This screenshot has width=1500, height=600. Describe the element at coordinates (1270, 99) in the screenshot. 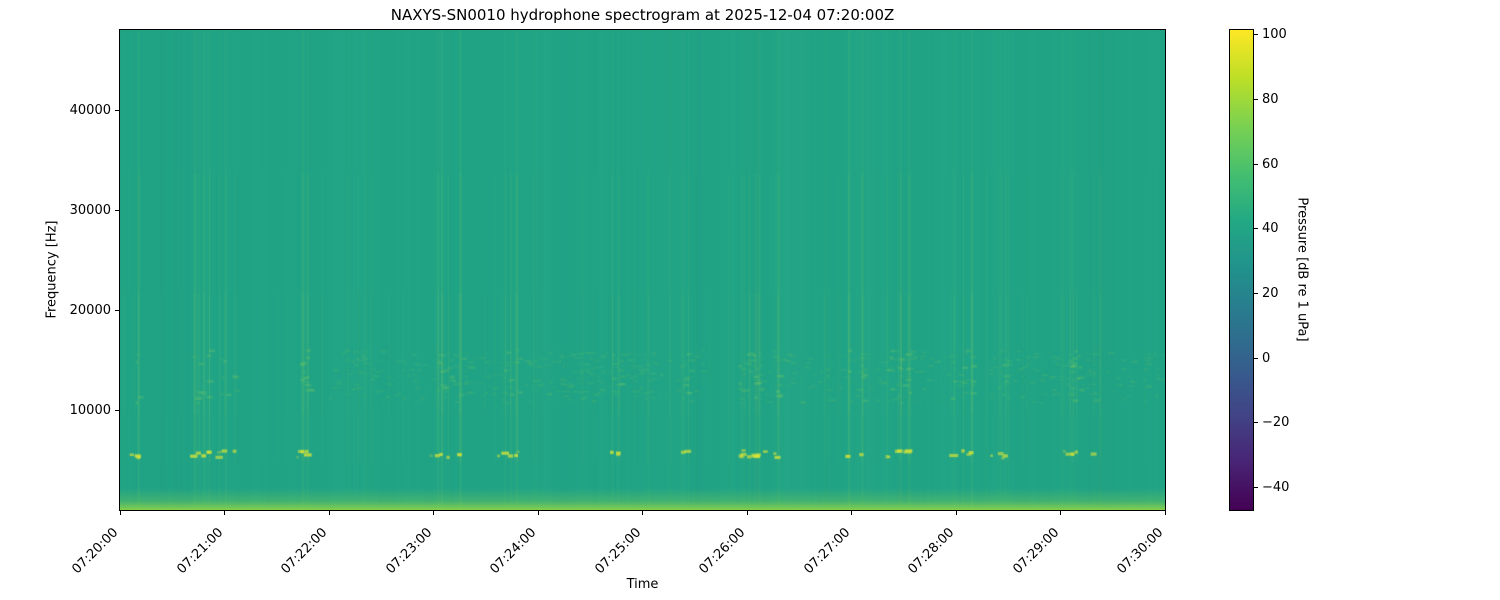

I see `colorbar-tick-label: 80` at that location.